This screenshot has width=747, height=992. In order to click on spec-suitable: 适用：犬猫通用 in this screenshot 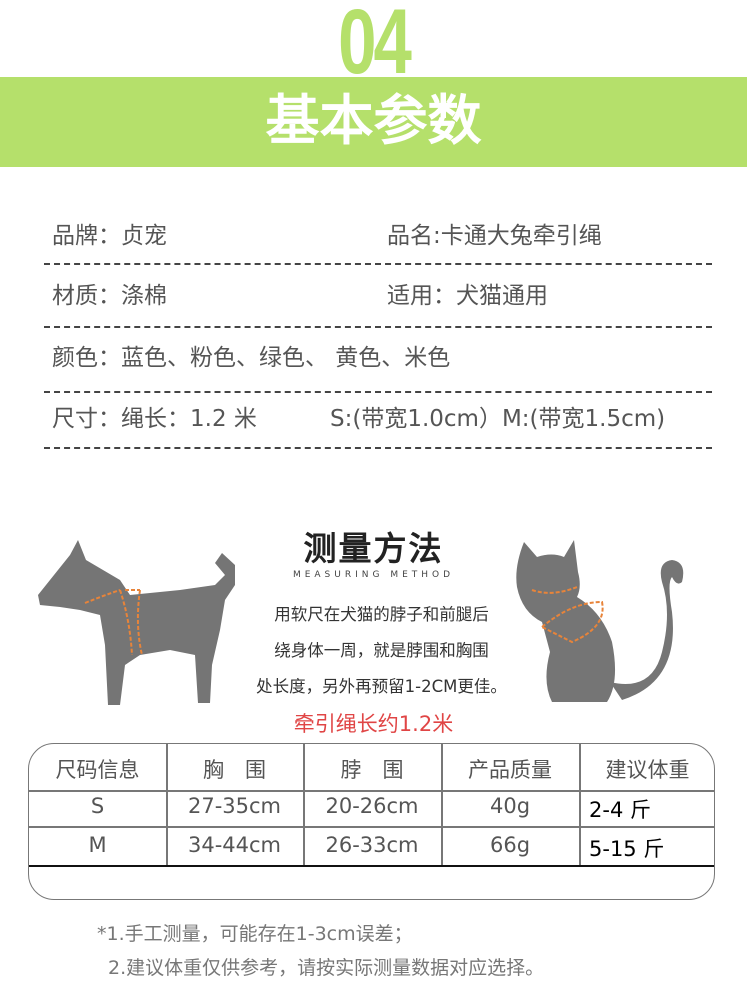, I will do `click(467, 296)`.